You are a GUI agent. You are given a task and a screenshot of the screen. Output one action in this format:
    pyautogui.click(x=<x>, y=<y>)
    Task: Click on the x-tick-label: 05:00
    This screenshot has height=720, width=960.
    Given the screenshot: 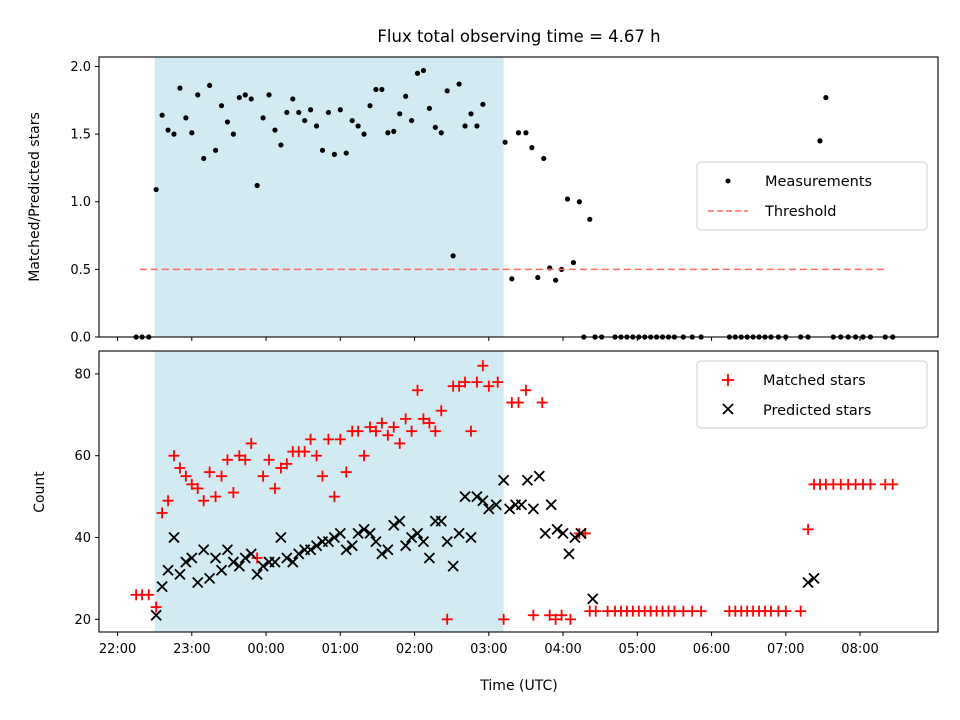 What is the action you would take?
    pyautogui.click(x=637, y=649)
    